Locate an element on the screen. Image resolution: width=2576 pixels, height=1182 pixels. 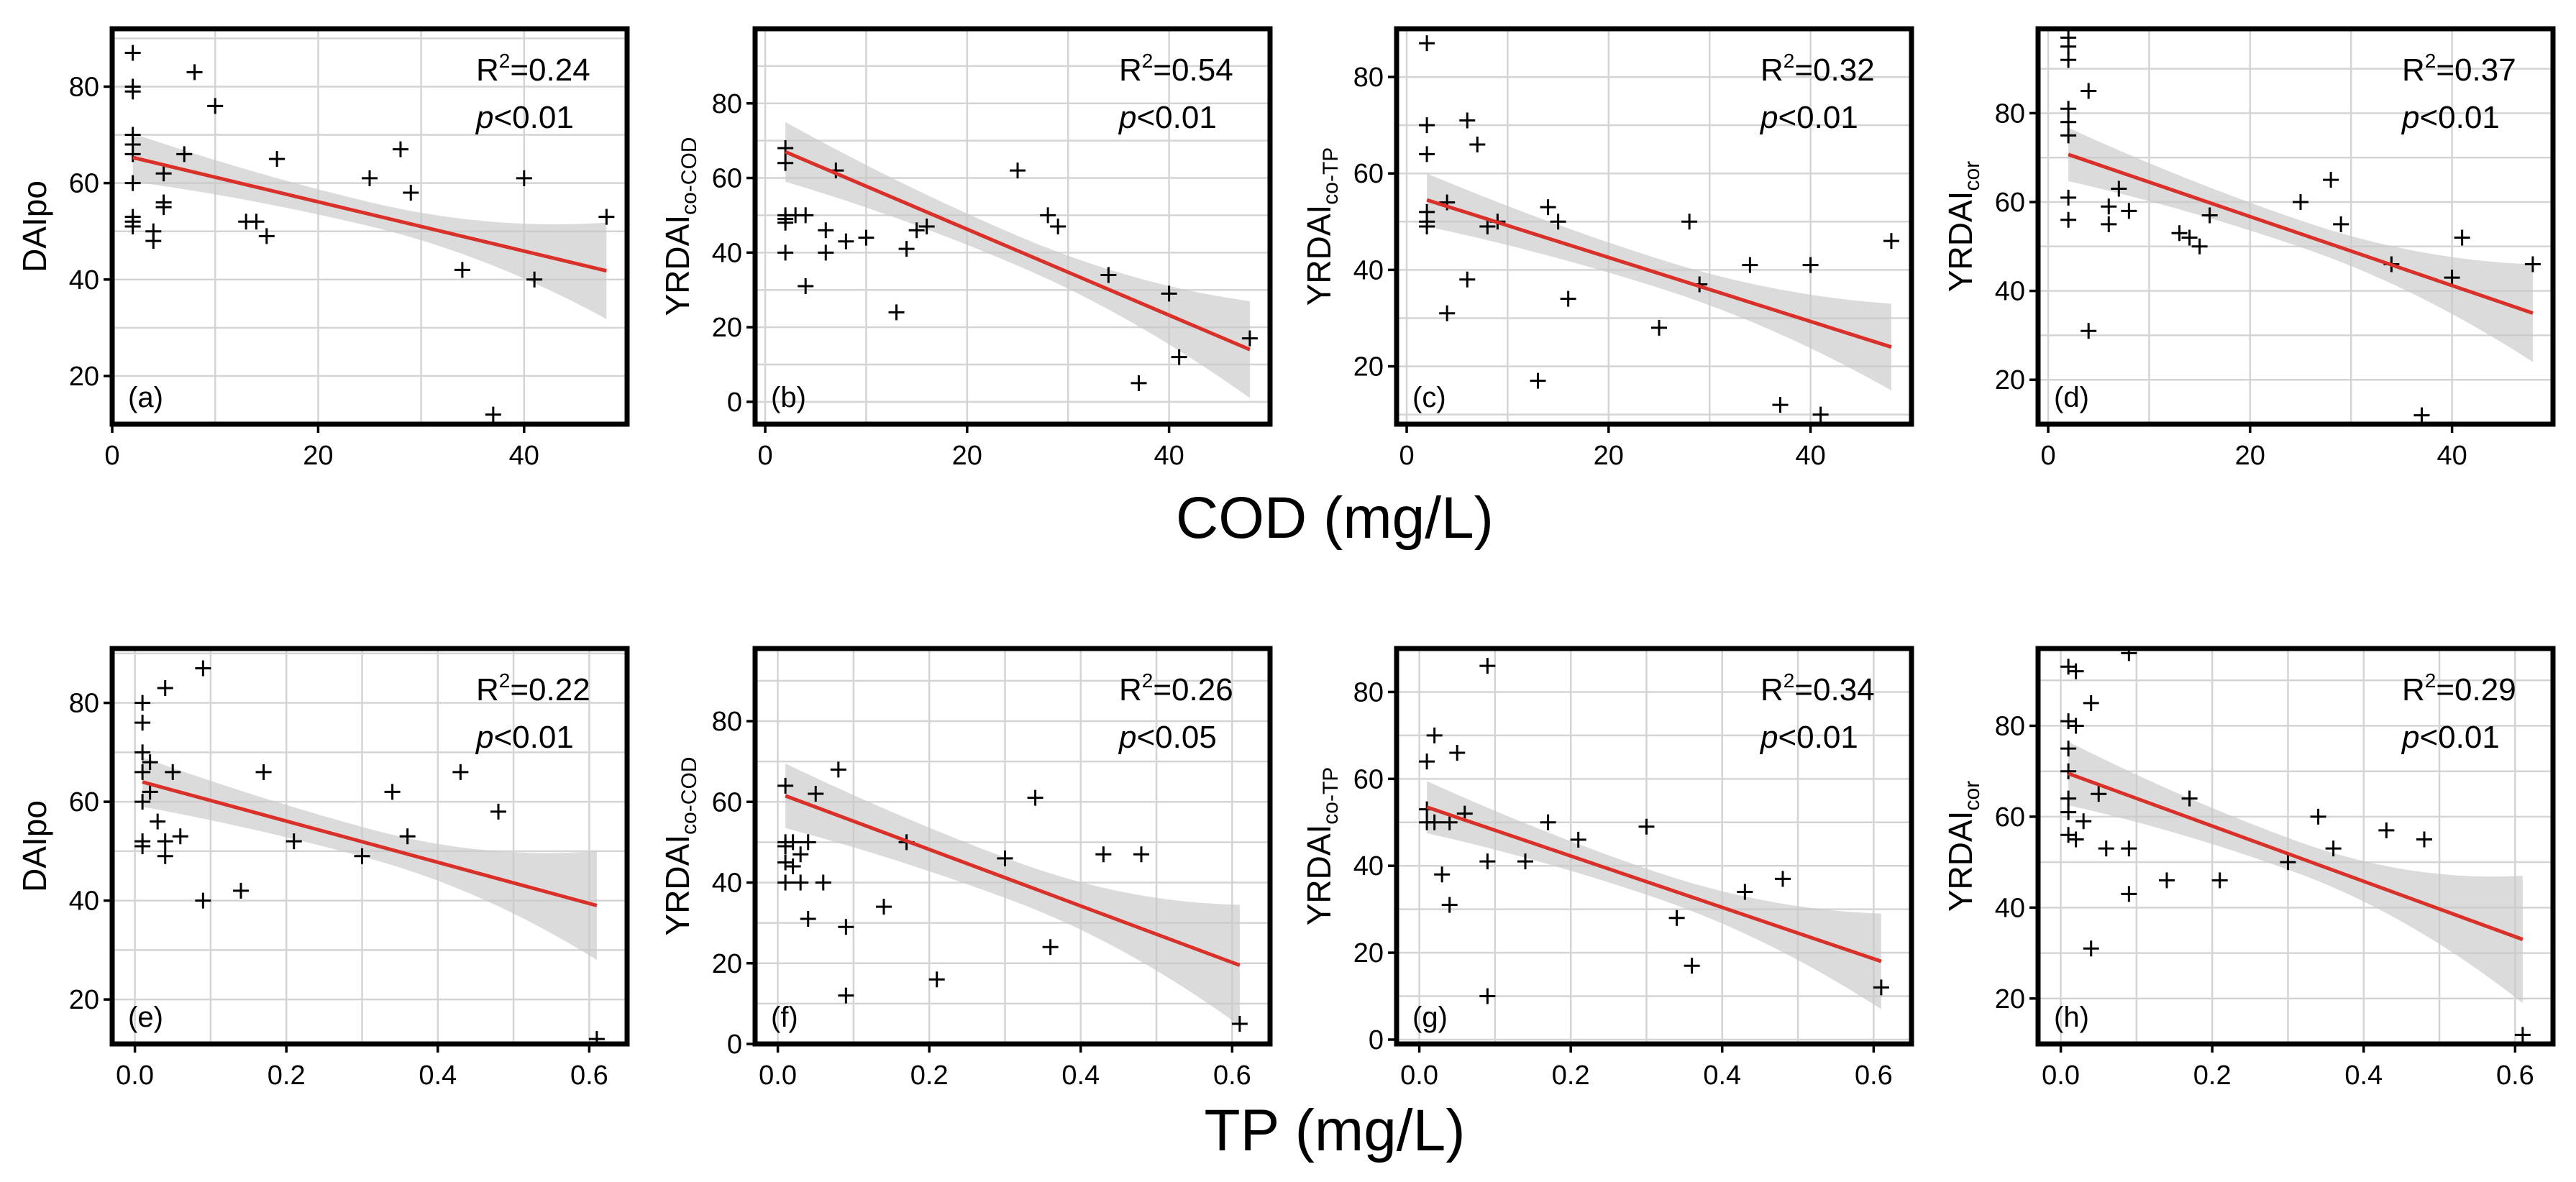
x-tick-label: 0.6 is located at coordinates (1874, 1075).